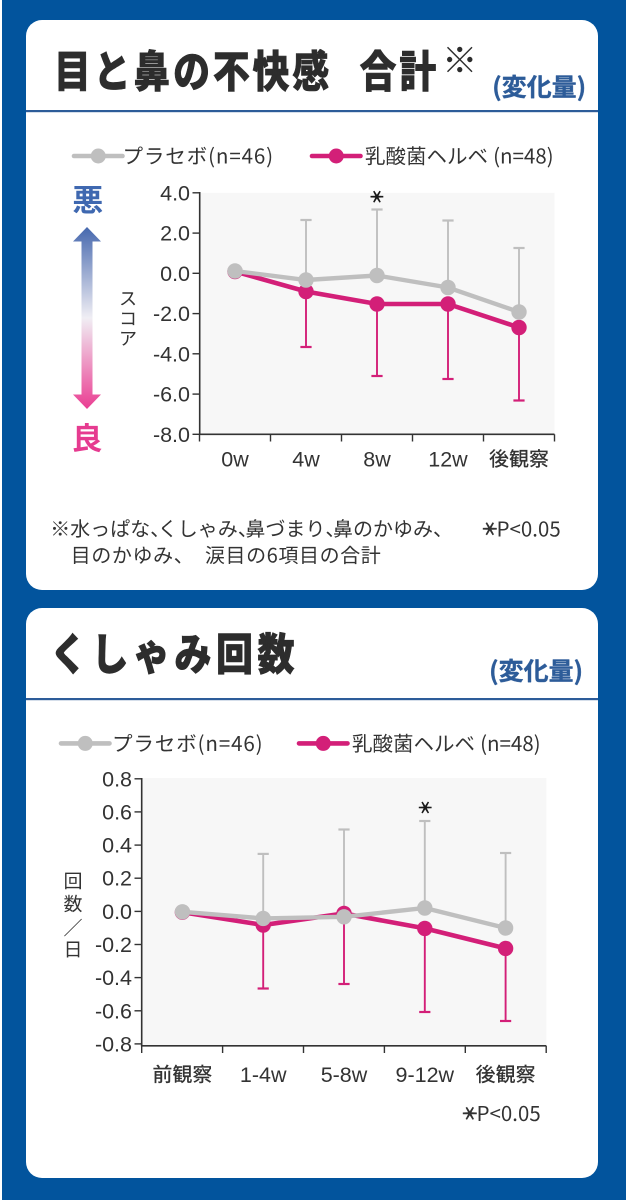  I want to click on svg-text: -0.8, so click(113, 1044).